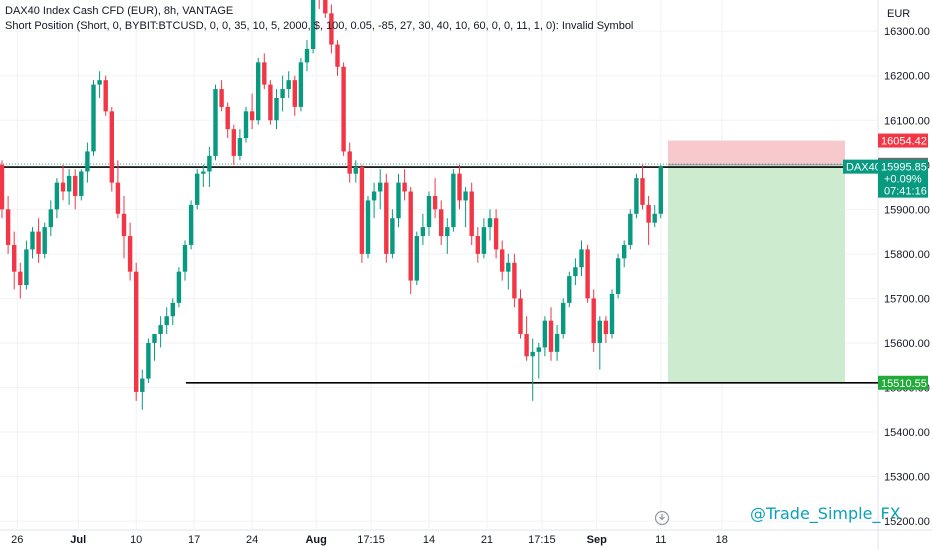 This screenshot has height=550, width=932. I want to click on last-price-badge, so click(903, 178).